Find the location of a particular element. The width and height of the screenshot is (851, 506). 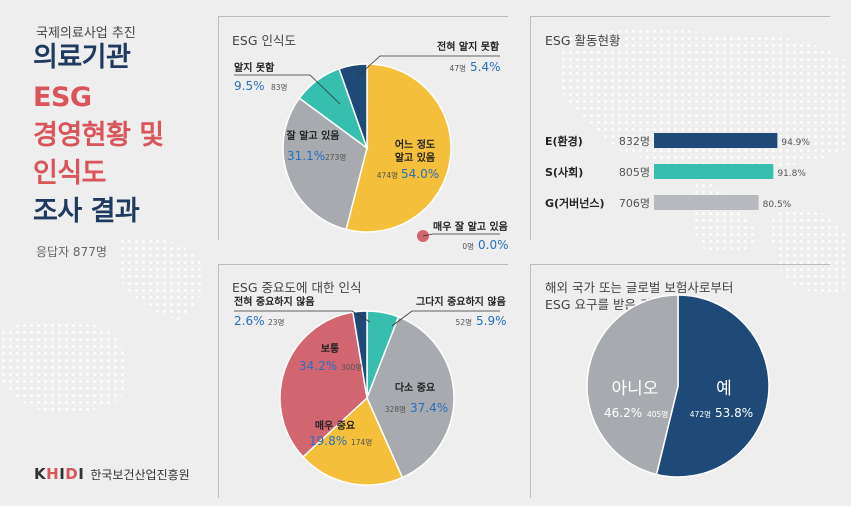

activity-value-2: 80.5% is located at coordinates (777, 205).